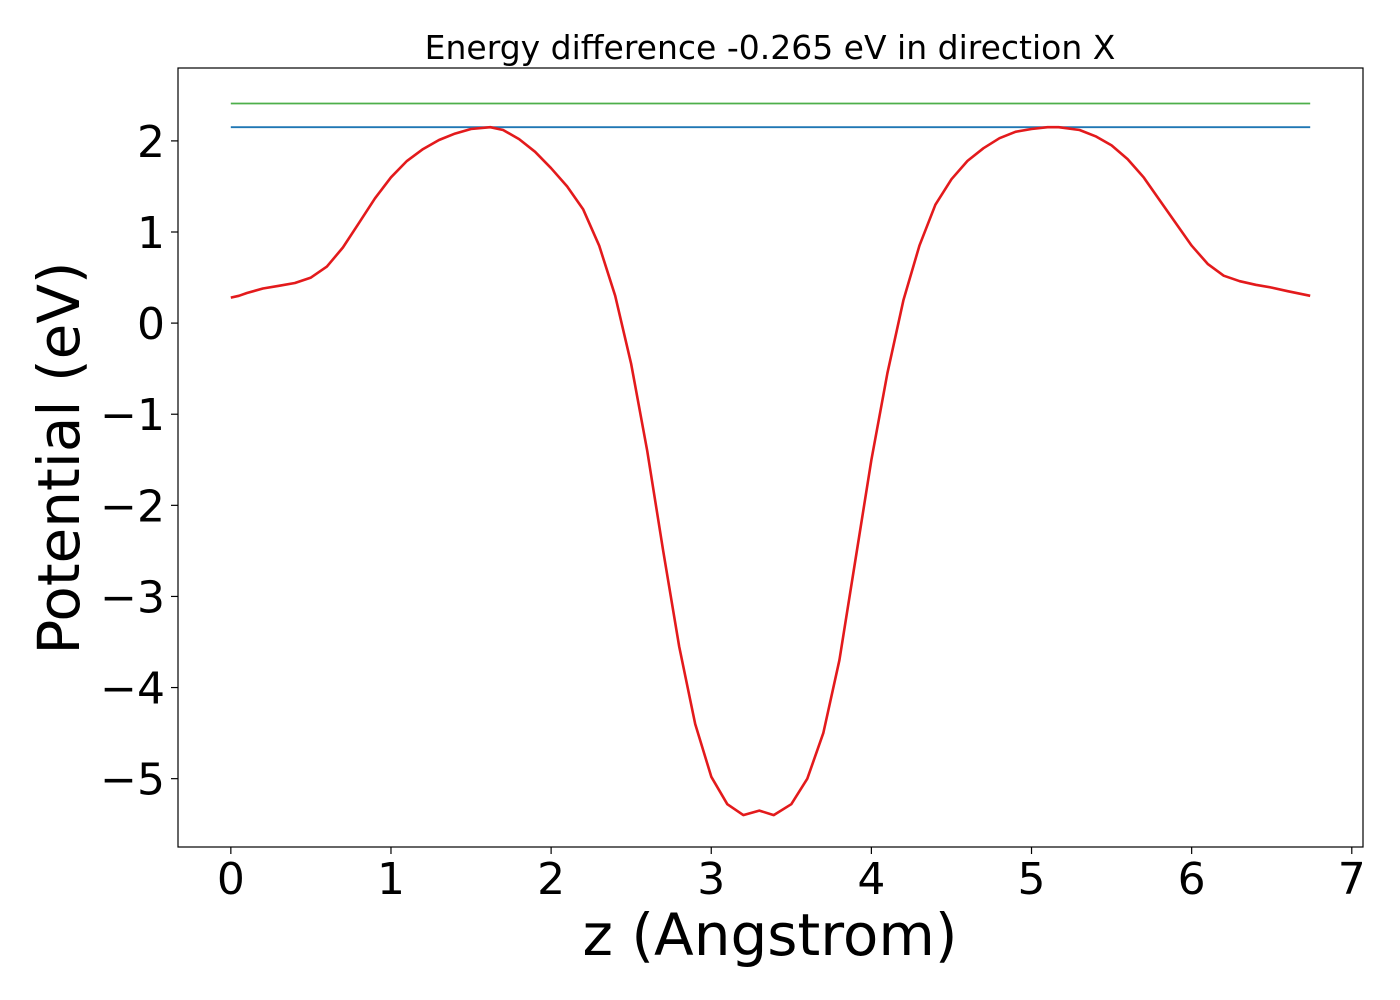 The height and width of the screenshot is (1000, 1400). I want to click on y-tick-label: 1, so click(151, 233).